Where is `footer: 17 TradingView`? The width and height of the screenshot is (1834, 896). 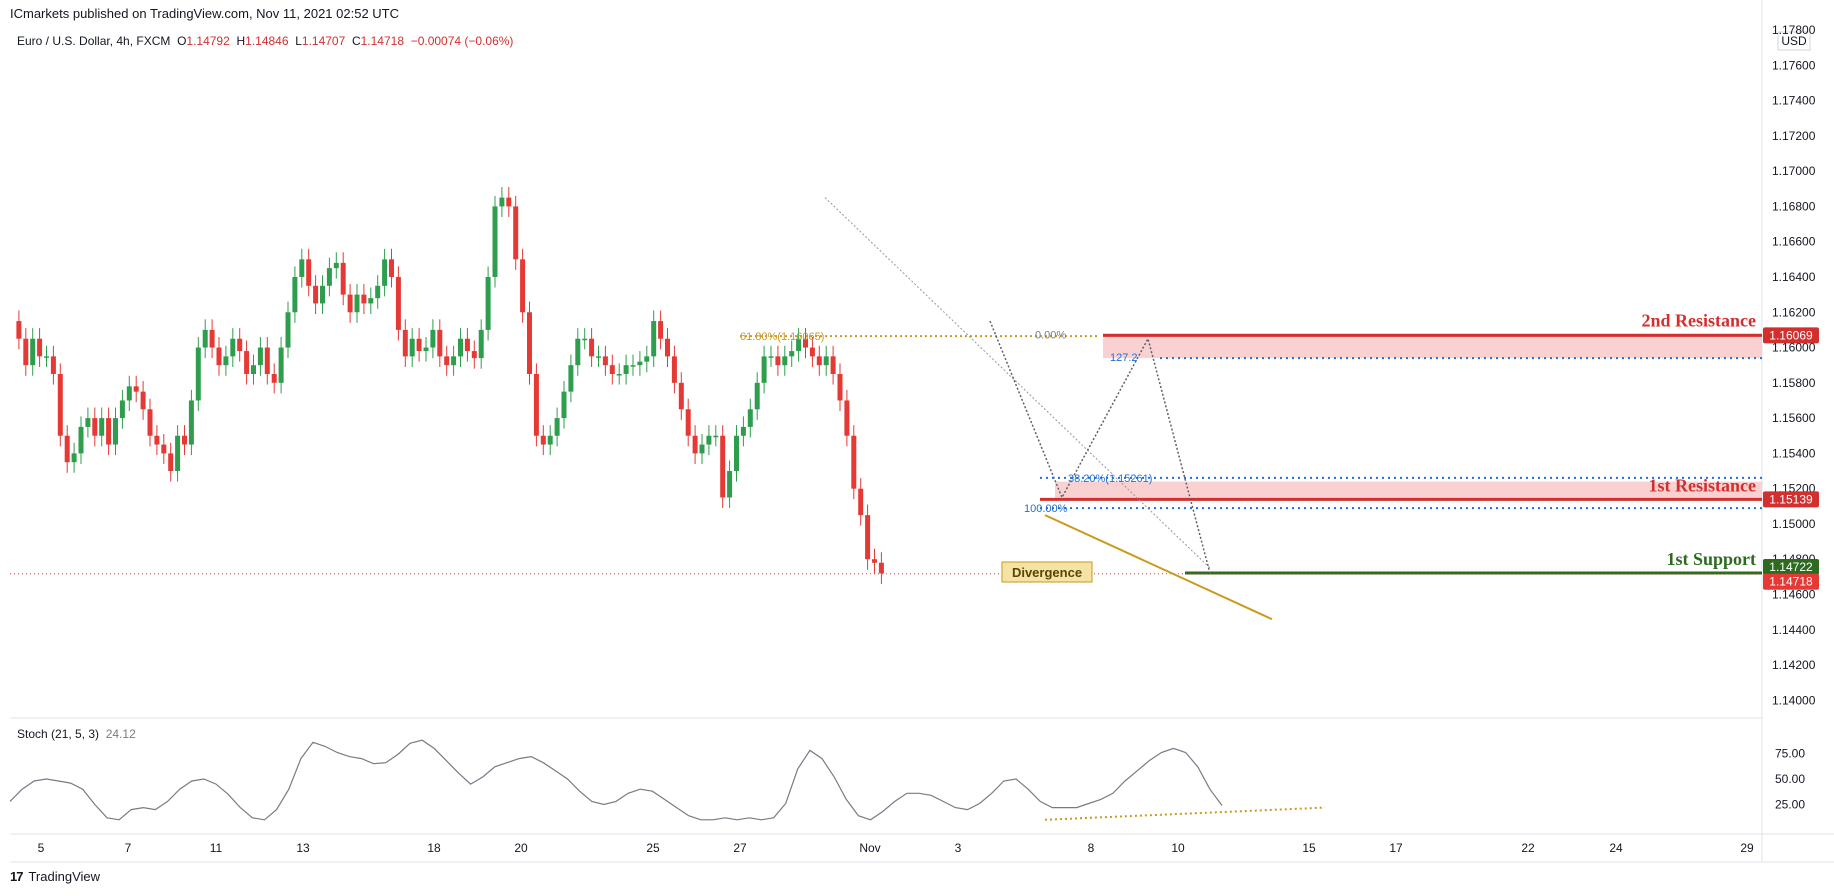
footer: 17 TradingView is located at coordinates (55, 876).